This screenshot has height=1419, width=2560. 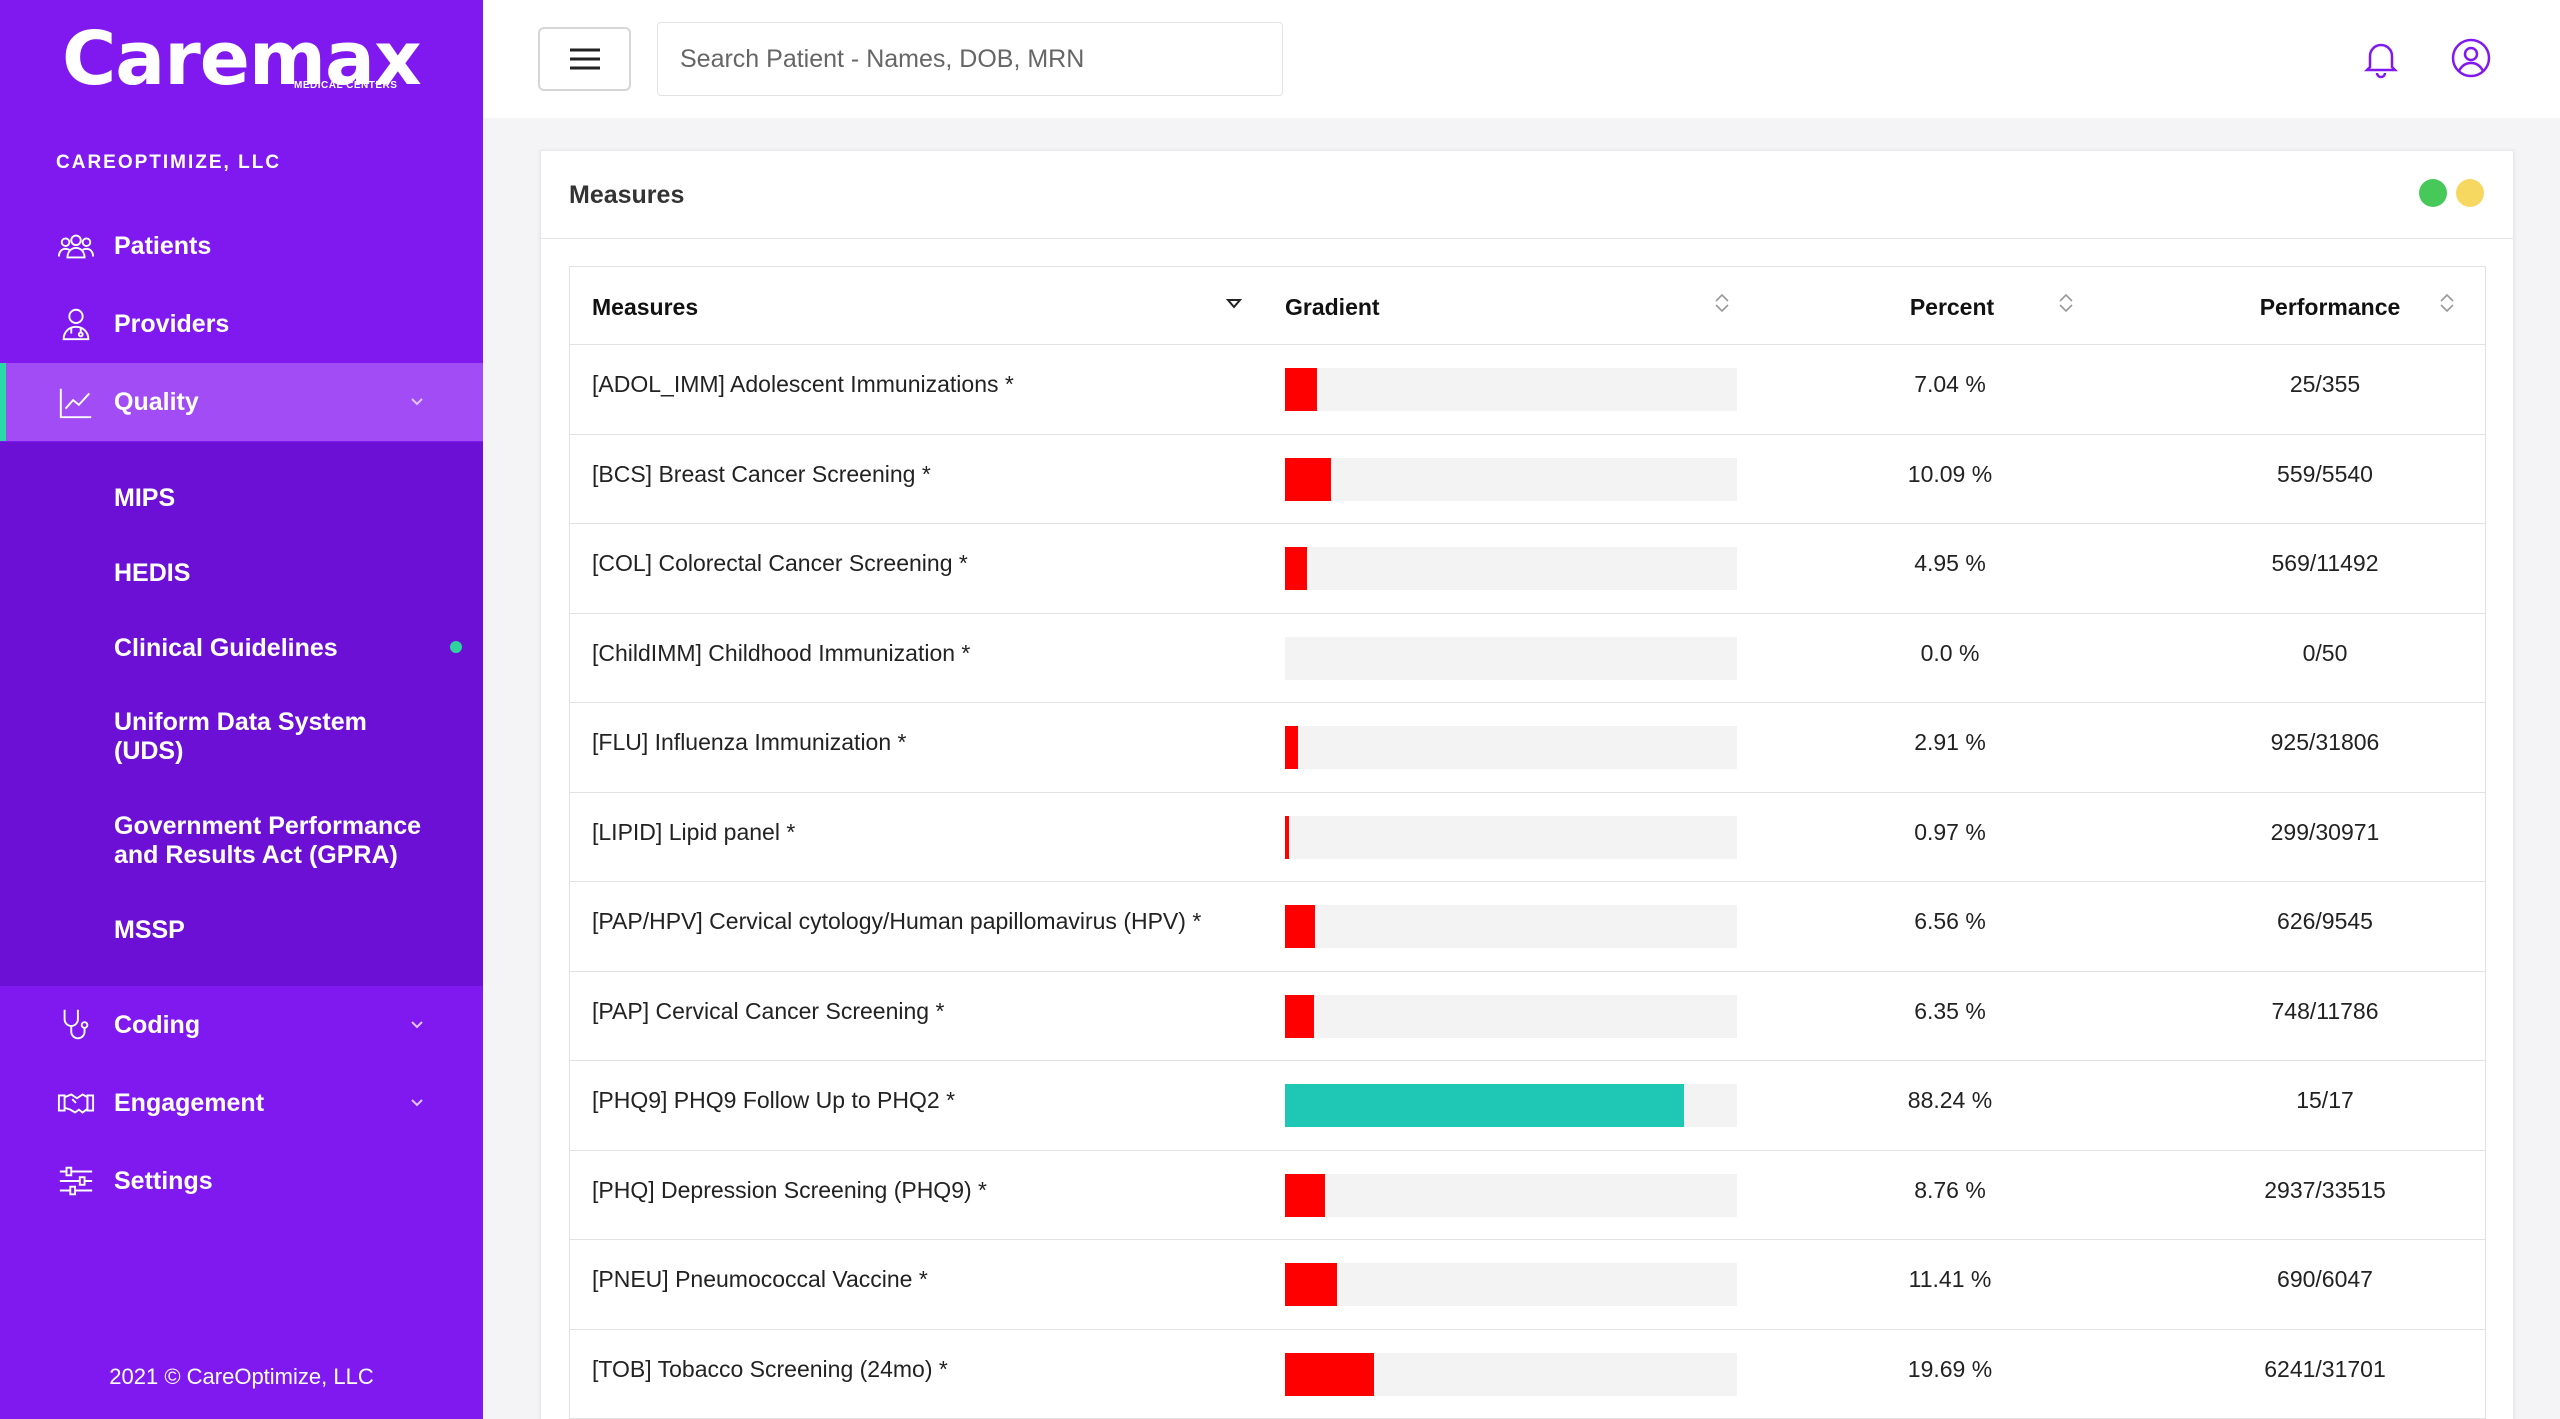 I want to click on user-account-icon, so click(x=2471, y=58).